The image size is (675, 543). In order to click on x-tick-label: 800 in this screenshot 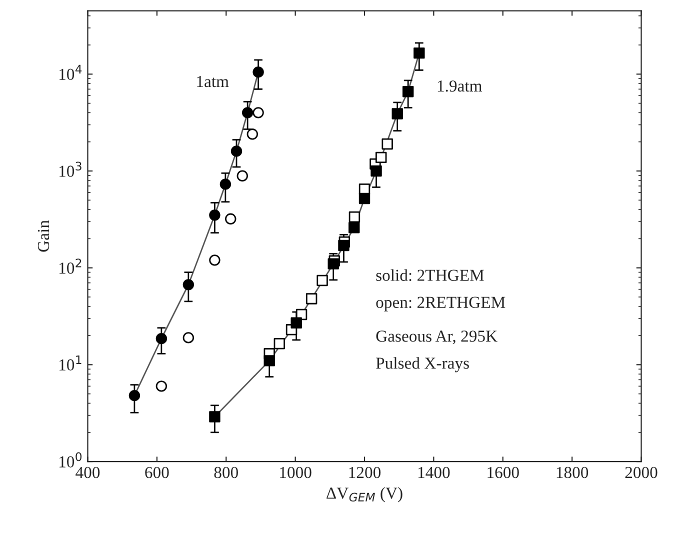, I will do `click(226, 472)`.